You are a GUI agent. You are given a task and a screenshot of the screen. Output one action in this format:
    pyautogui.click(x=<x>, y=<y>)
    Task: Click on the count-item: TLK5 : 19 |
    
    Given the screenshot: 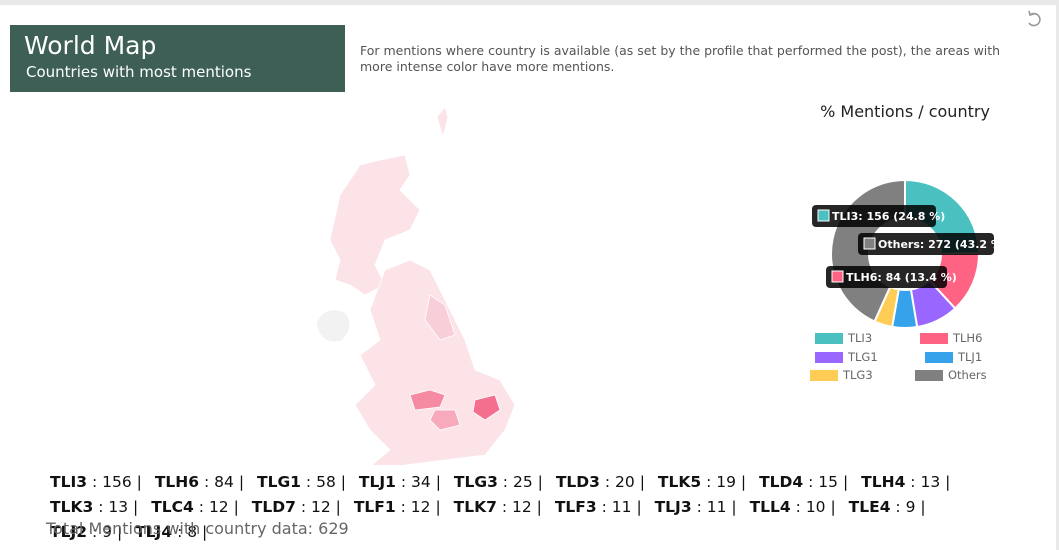 What is the action you would take?
    pyautogui.click(x=702, y=482)
    